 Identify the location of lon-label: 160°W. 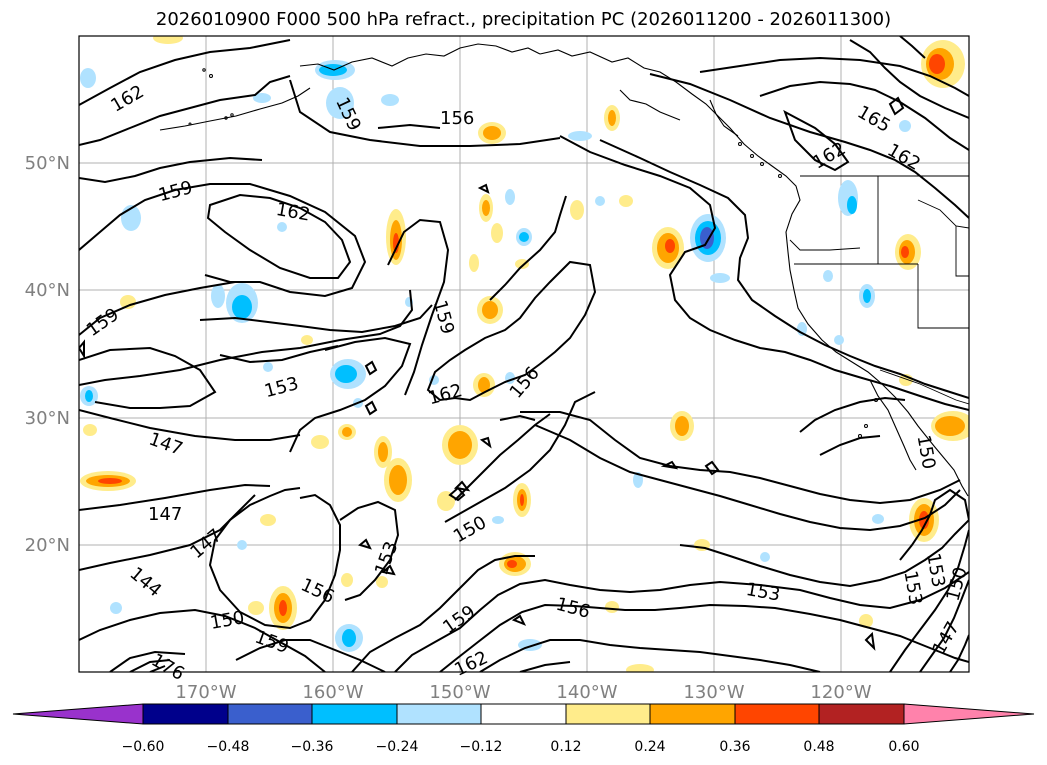
(332, 692).